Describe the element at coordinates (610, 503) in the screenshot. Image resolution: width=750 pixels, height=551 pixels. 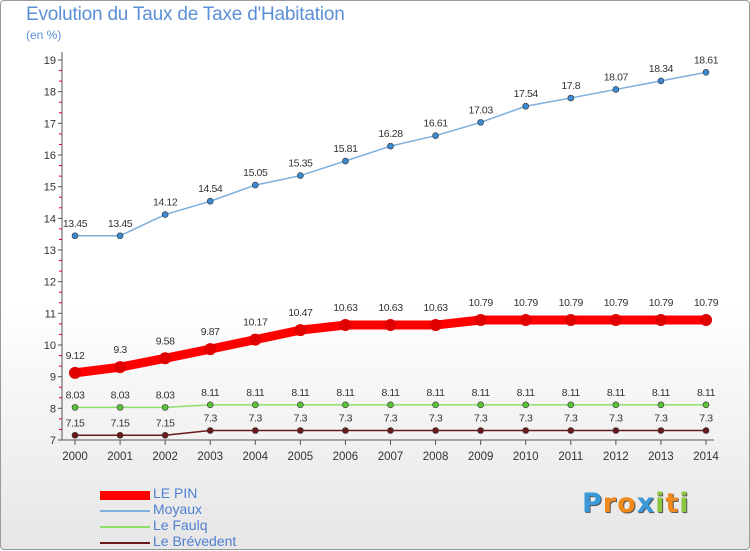
I see `logo-letter: r` at that location.